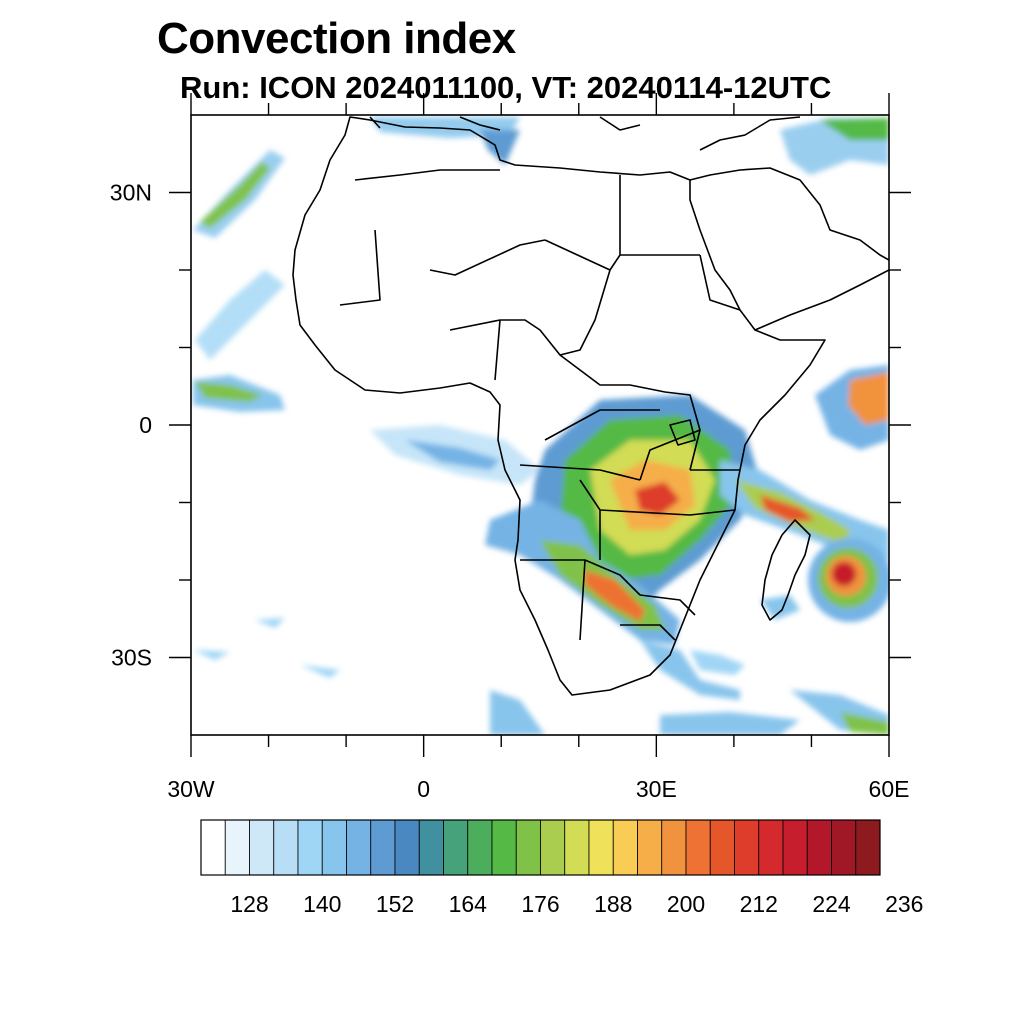  What do you see at coordinates (423, 789) in the screenshot?
I see `lon-tick-label: 0` at bounding box center [423, 789].